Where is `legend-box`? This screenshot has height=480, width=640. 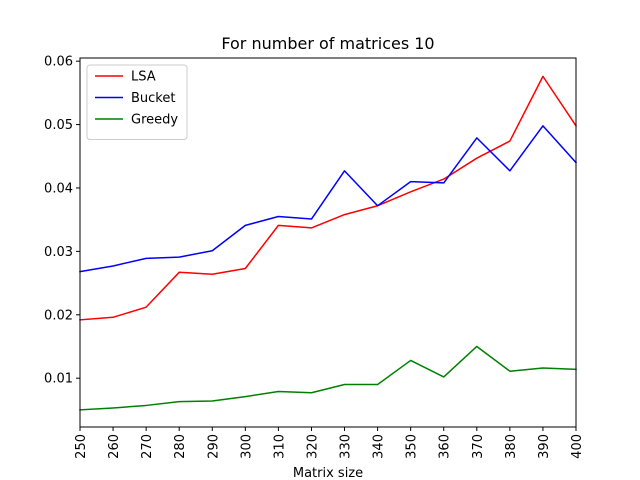 legend-box is located at coordinates (137, 102).